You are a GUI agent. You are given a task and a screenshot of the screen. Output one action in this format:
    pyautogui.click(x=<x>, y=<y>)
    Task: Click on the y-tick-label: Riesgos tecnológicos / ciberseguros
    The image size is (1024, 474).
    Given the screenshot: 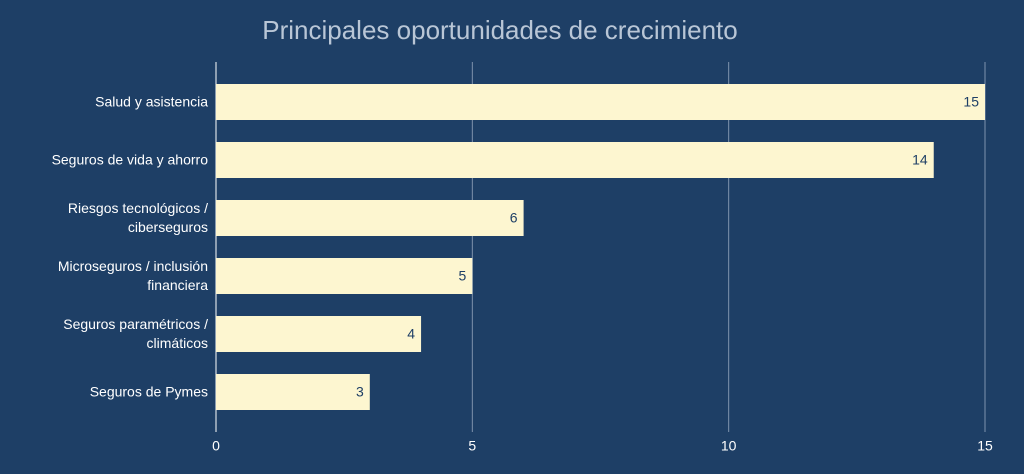 What is the action you would take?
    pyautogui.click(x=137, y=217)
    